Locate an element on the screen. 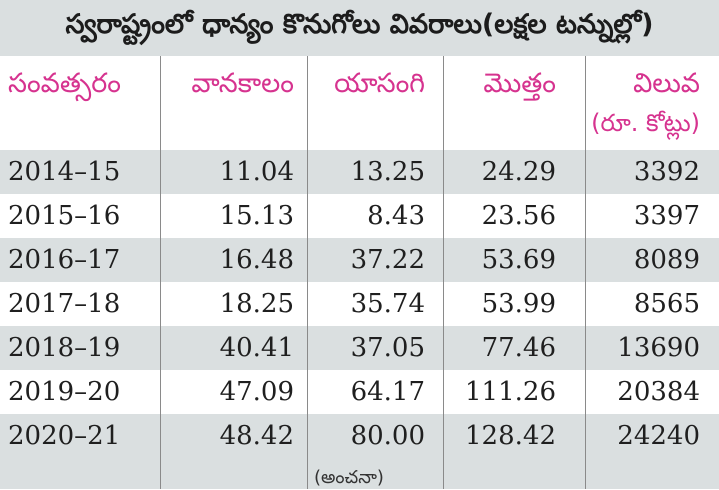  table-row: 2018–19 40.41 37.05 77.46 13690 is located at coordinates (359, 348).